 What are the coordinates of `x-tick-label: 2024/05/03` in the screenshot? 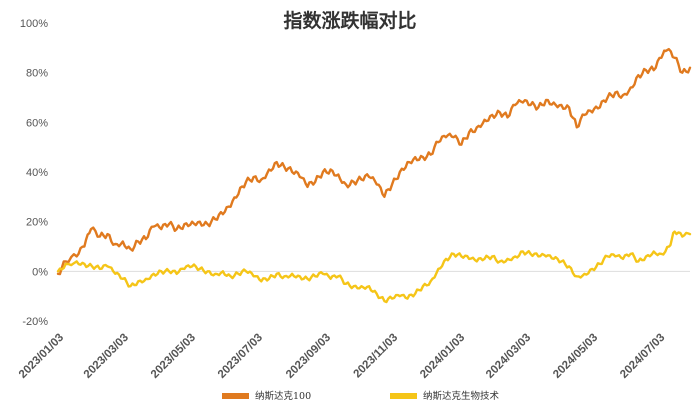 It's located at (575, 356).